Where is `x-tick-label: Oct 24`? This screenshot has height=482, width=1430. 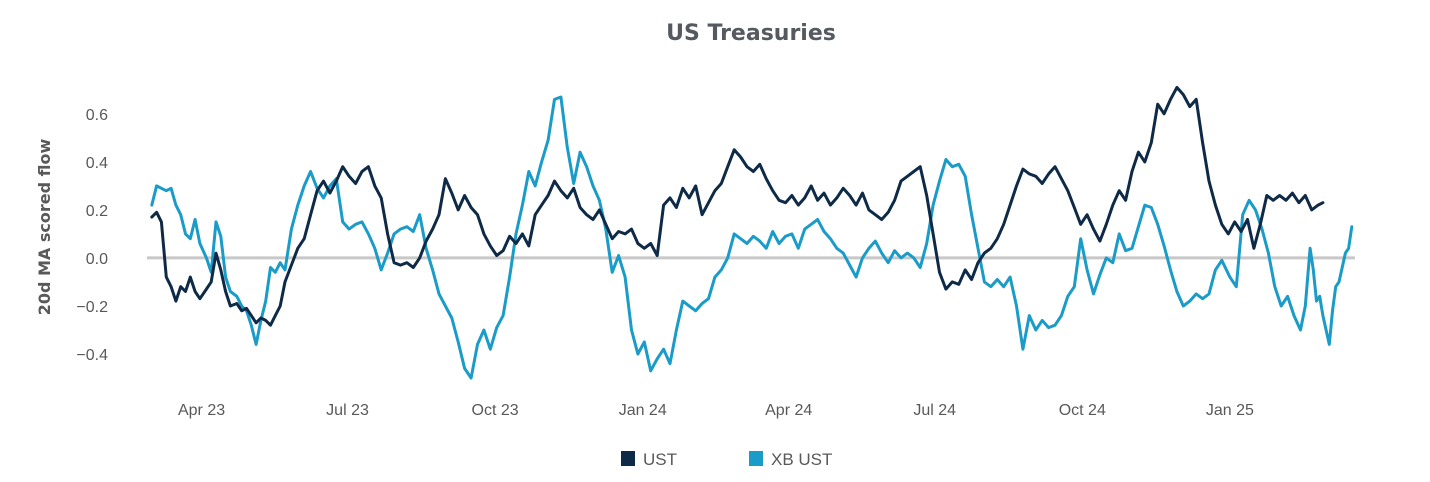 x-tick-label: Oct 24 is located at coordinates (1082, 410).